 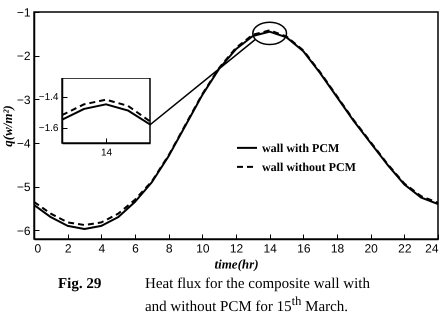 What do you see at coordinates (236, 264) in the screenshot?
I see `x-axis-title: time(hr)` at bounding box center [236, 264].